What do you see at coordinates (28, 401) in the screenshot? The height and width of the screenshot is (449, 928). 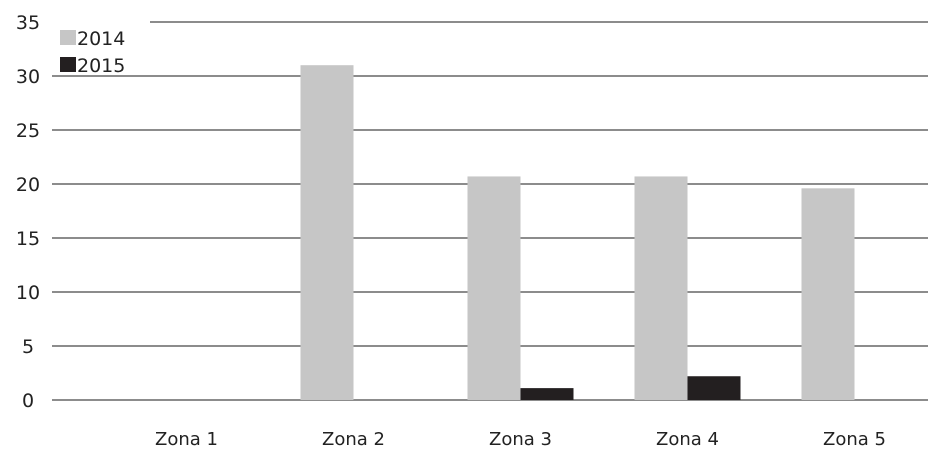 I see `y-tick-label-0: 0` at bounding box center [28, 401].